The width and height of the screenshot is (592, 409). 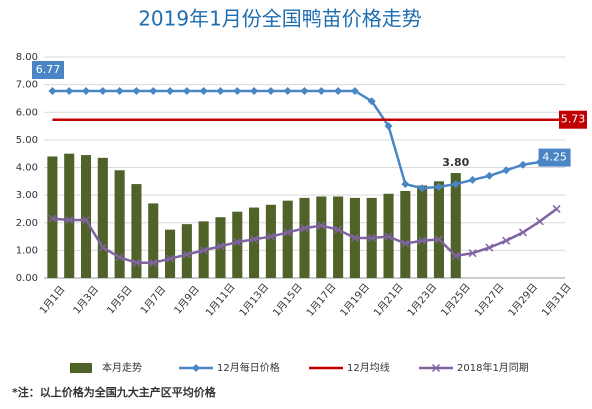 What do you see at coordinates (27, 85) in the screenshot?
I see `y-tick-label: 7.00` at bounding box center [27, 85].